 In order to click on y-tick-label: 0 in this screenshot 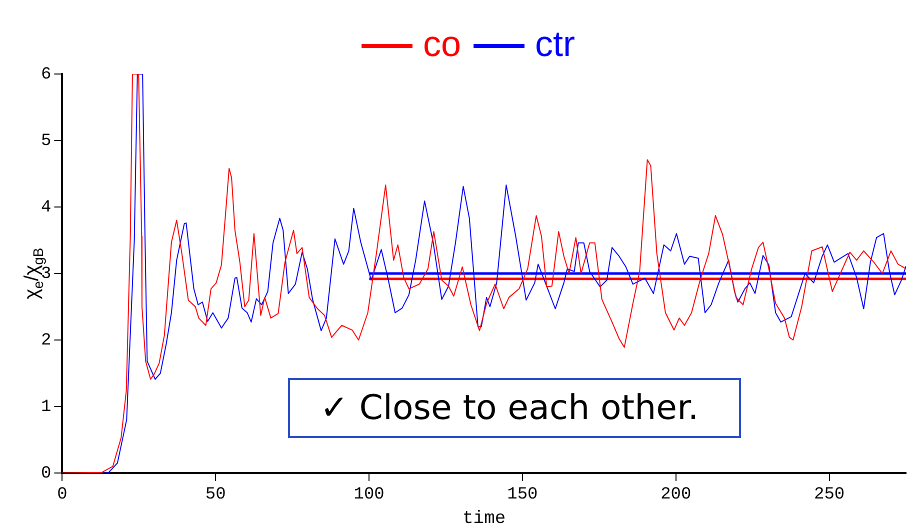, I will do `click(46, 474)`.